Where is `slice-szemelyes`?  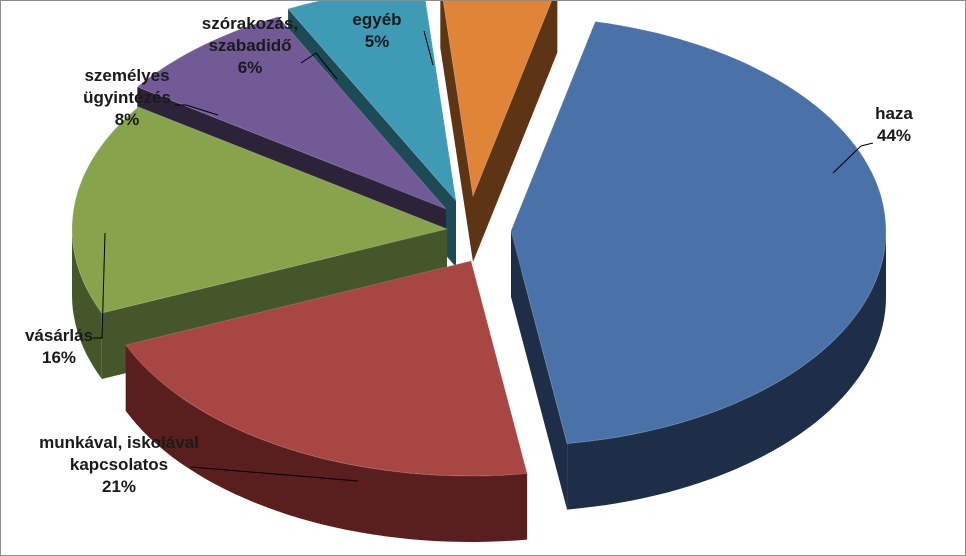 slice-szemelyes is located at coordinates (291, 113).